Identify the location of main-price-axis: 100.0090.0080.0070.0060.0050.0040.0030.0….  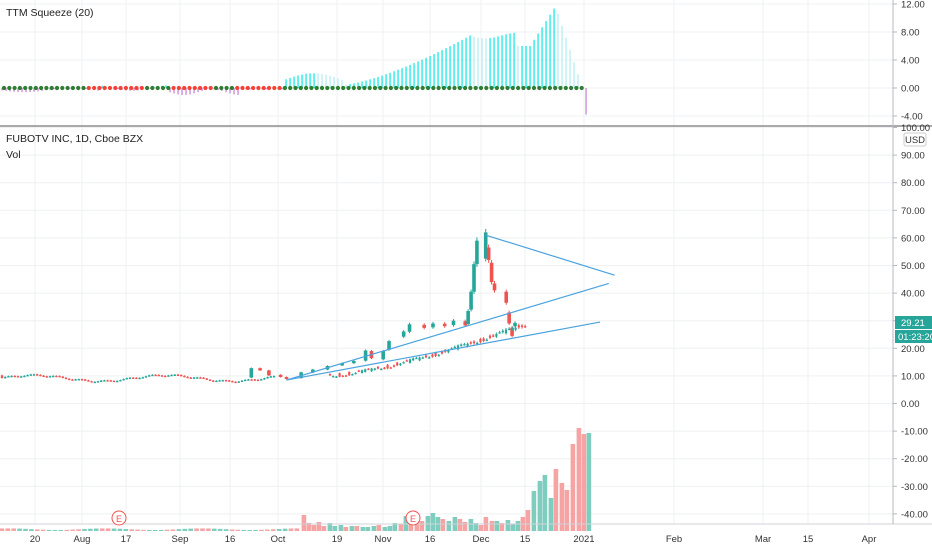
(911, 321).